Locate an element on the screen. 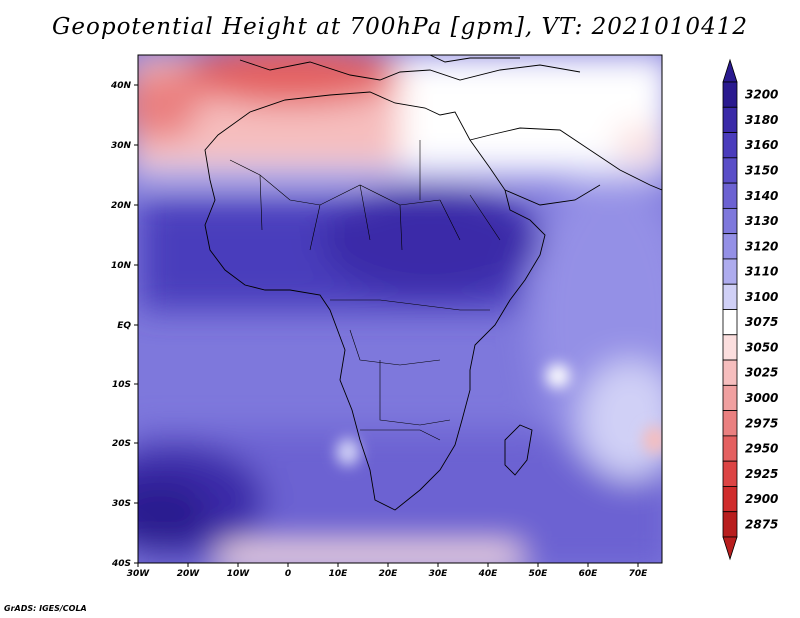 The image size is (800, 618). lon-label: 10E is located at coordinates (339, 574).